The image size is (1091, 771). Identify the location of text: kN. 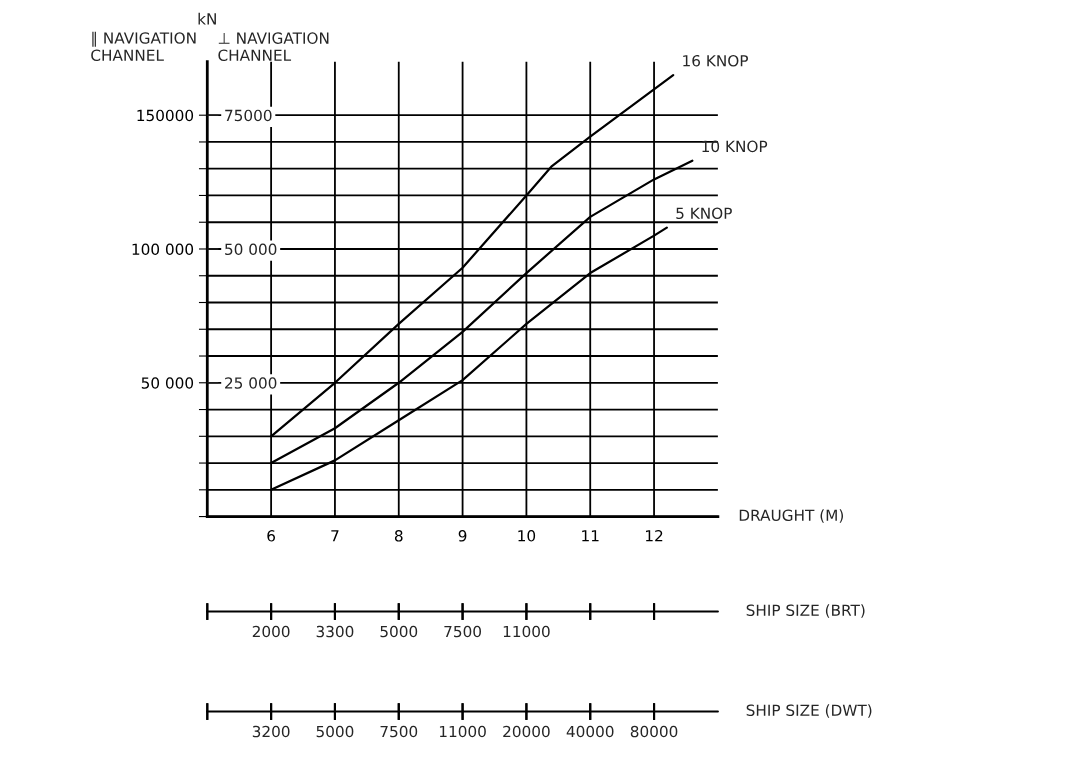
(207, 18).